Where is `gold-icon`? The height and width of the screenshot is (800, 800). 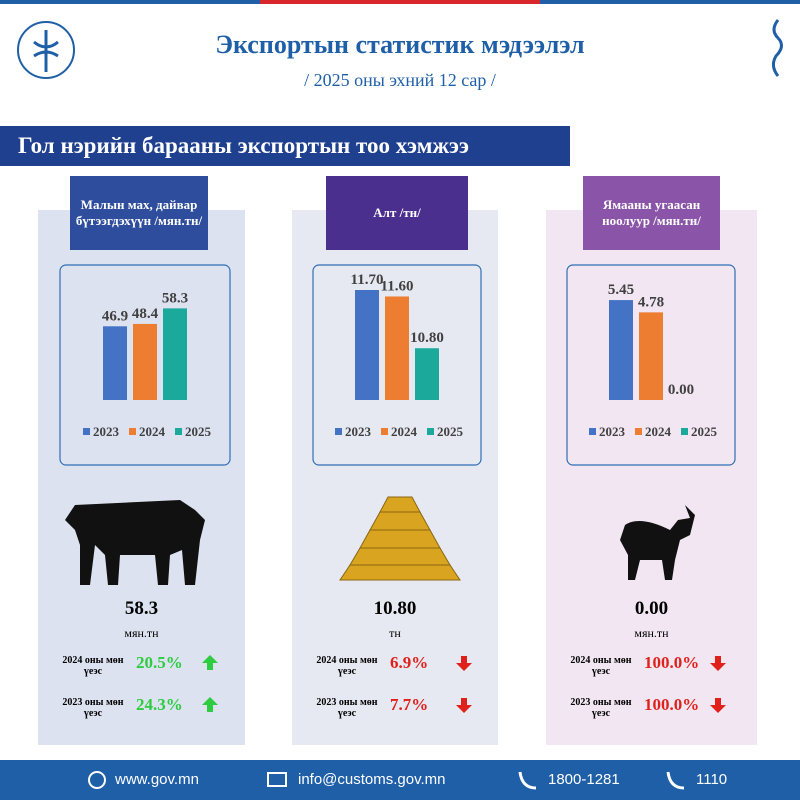
gold-icon is located at coordinates (400, 538).